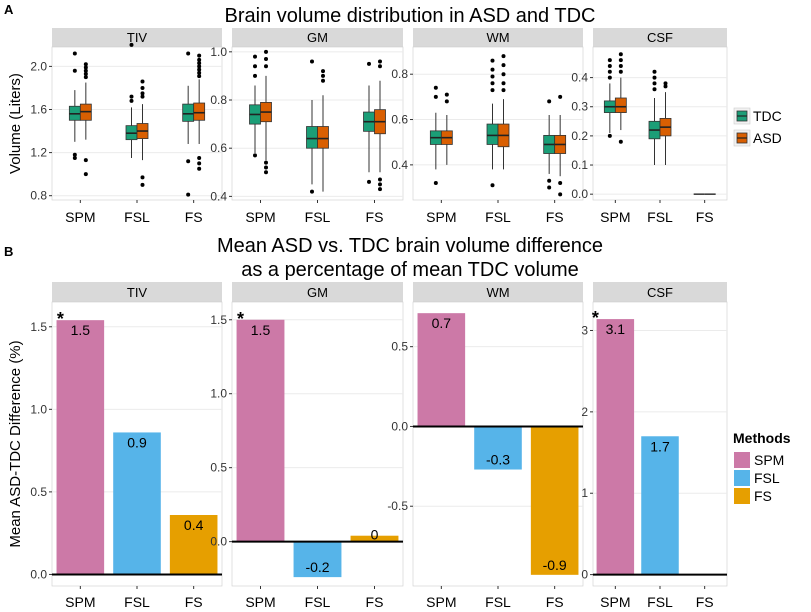  What do you see at coordinates (218, 100) in the screenshot?
I see `y-tick-label: 0.8` at bounding box center [218, 100].